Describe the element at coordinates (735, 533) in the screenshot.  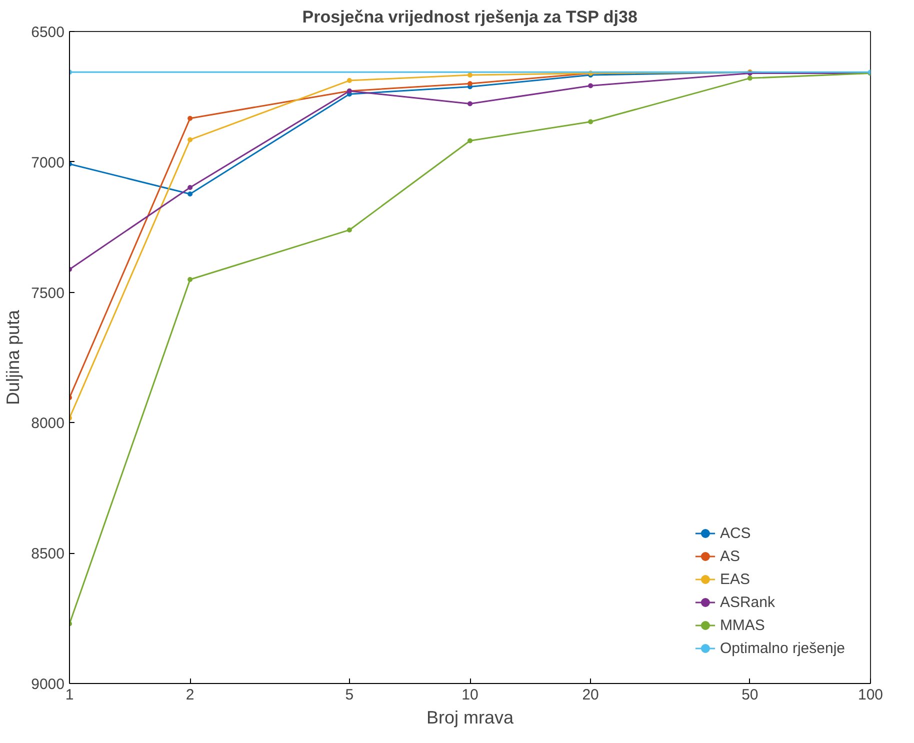
I see `legend-label: ACS` at that location.